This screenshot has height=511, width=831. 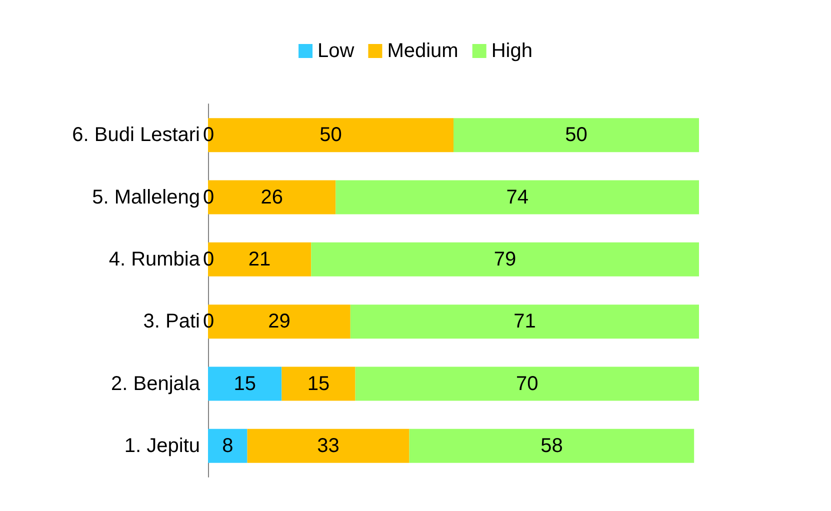 I want to click on y-tick-label: 2. Benjala, so click(x=156, y=383).